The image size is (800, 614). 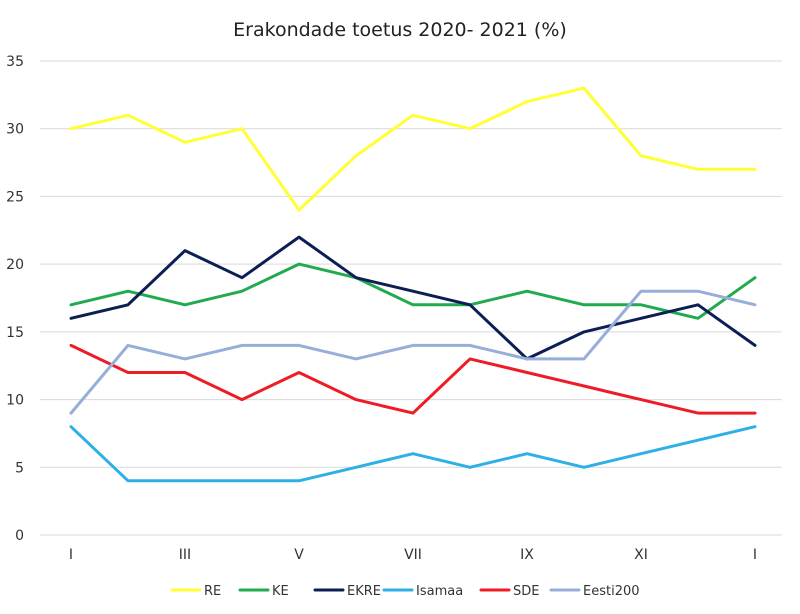 I want to click on y-tick-label: 15, so click(x=15, y=333).